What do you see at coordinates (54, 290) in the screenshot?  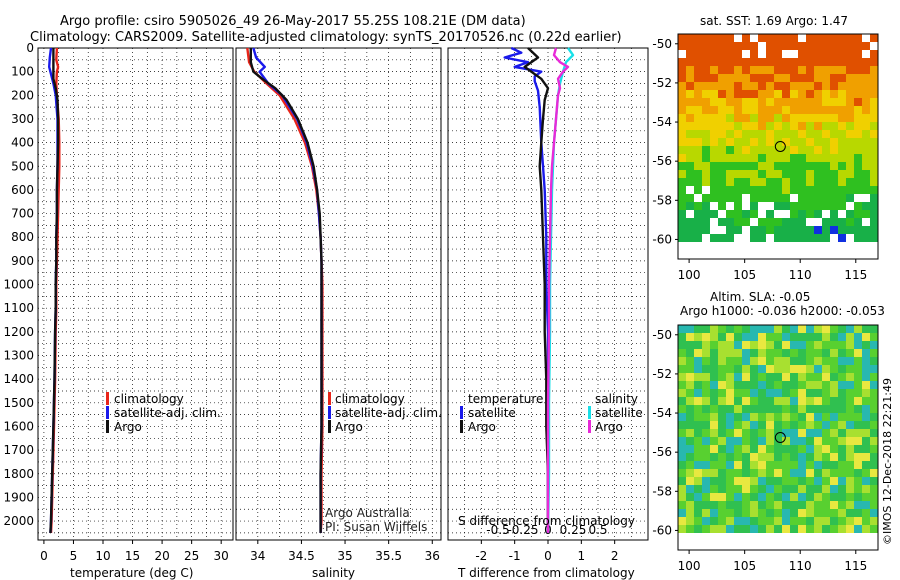 I see `profile-line-argo` at bounding box center [54, 290].